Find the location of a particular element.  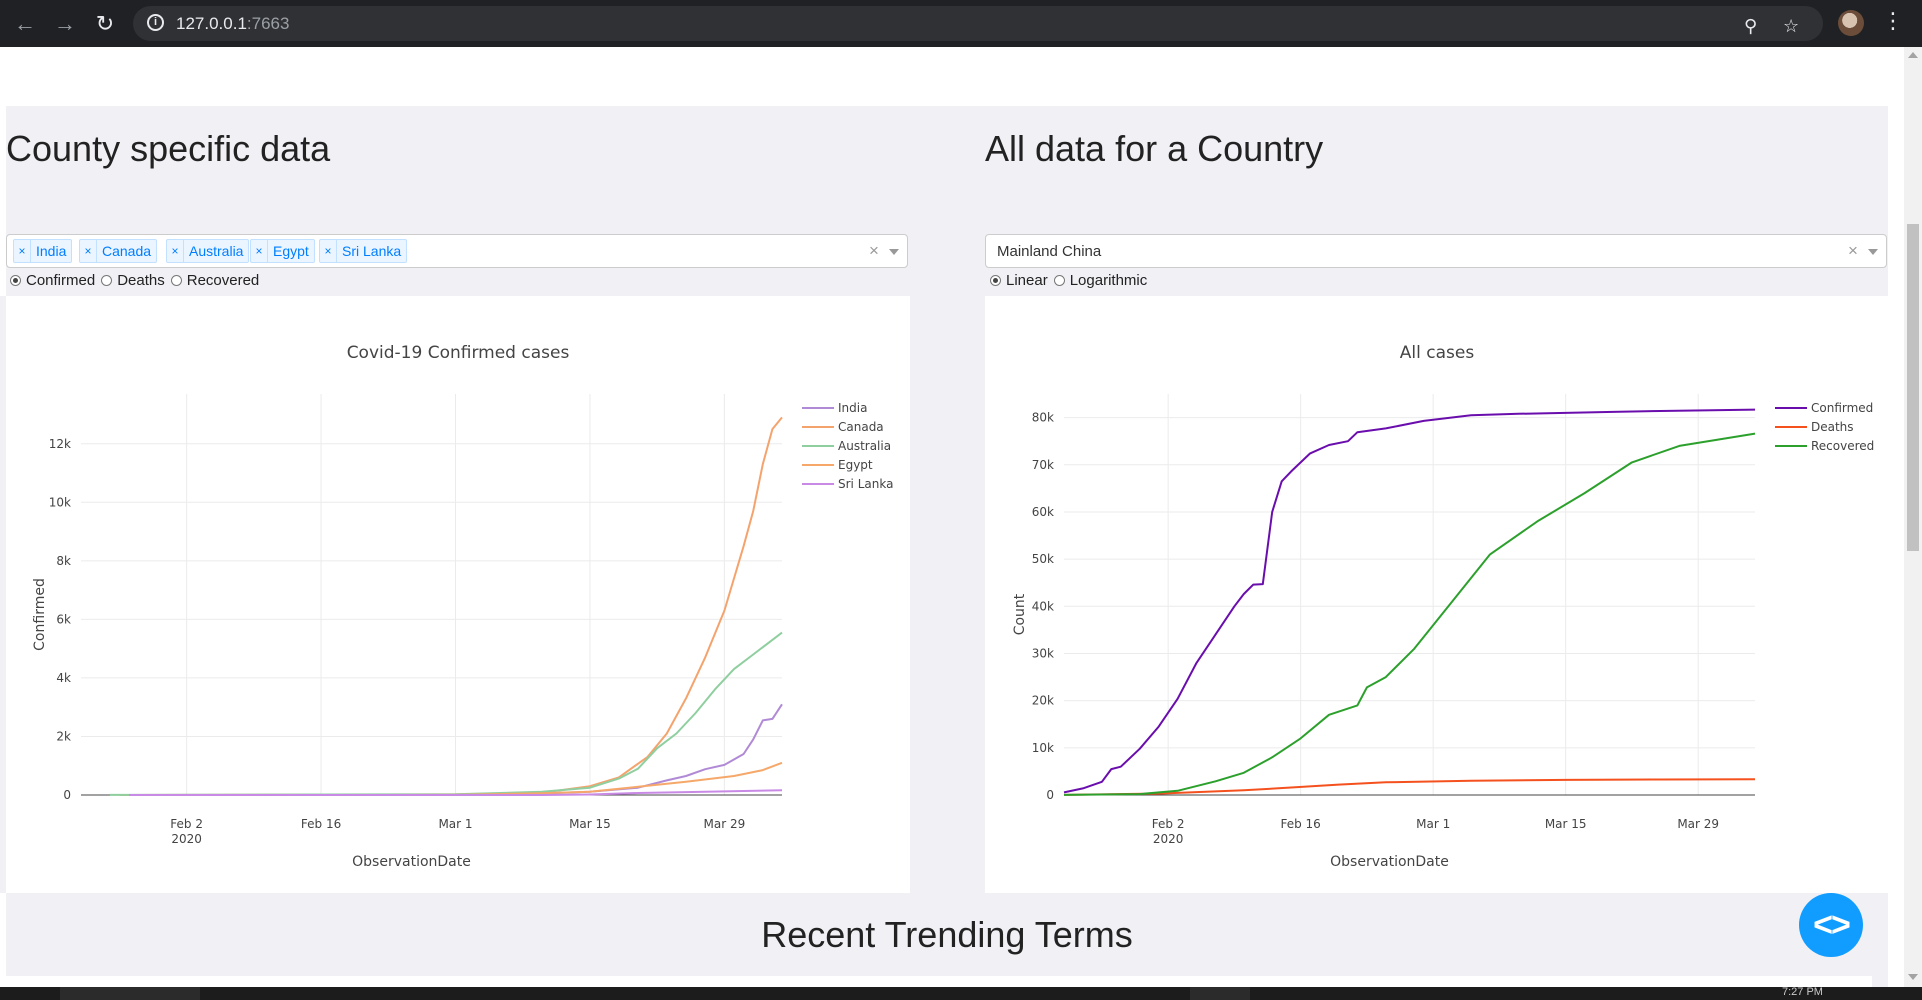

trending-content is located at coordinates (939, 981).